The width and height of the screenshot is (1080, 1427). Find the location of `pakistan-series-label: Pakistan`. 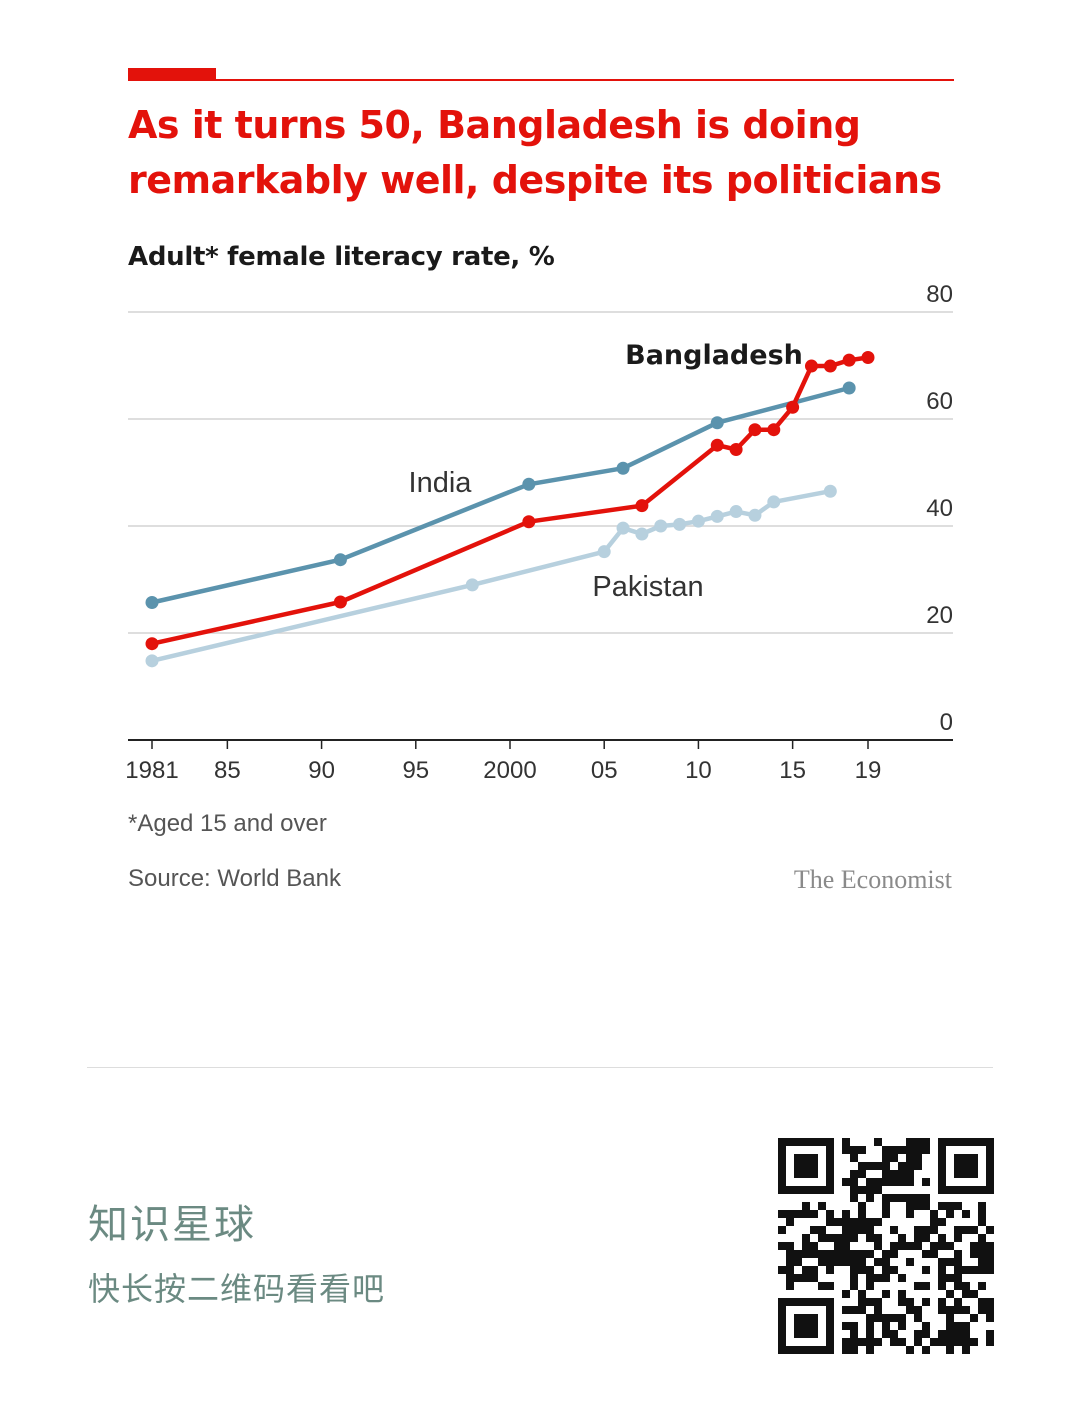

pakistan-series-label: Pakistan is located at coordinates (647, 587).